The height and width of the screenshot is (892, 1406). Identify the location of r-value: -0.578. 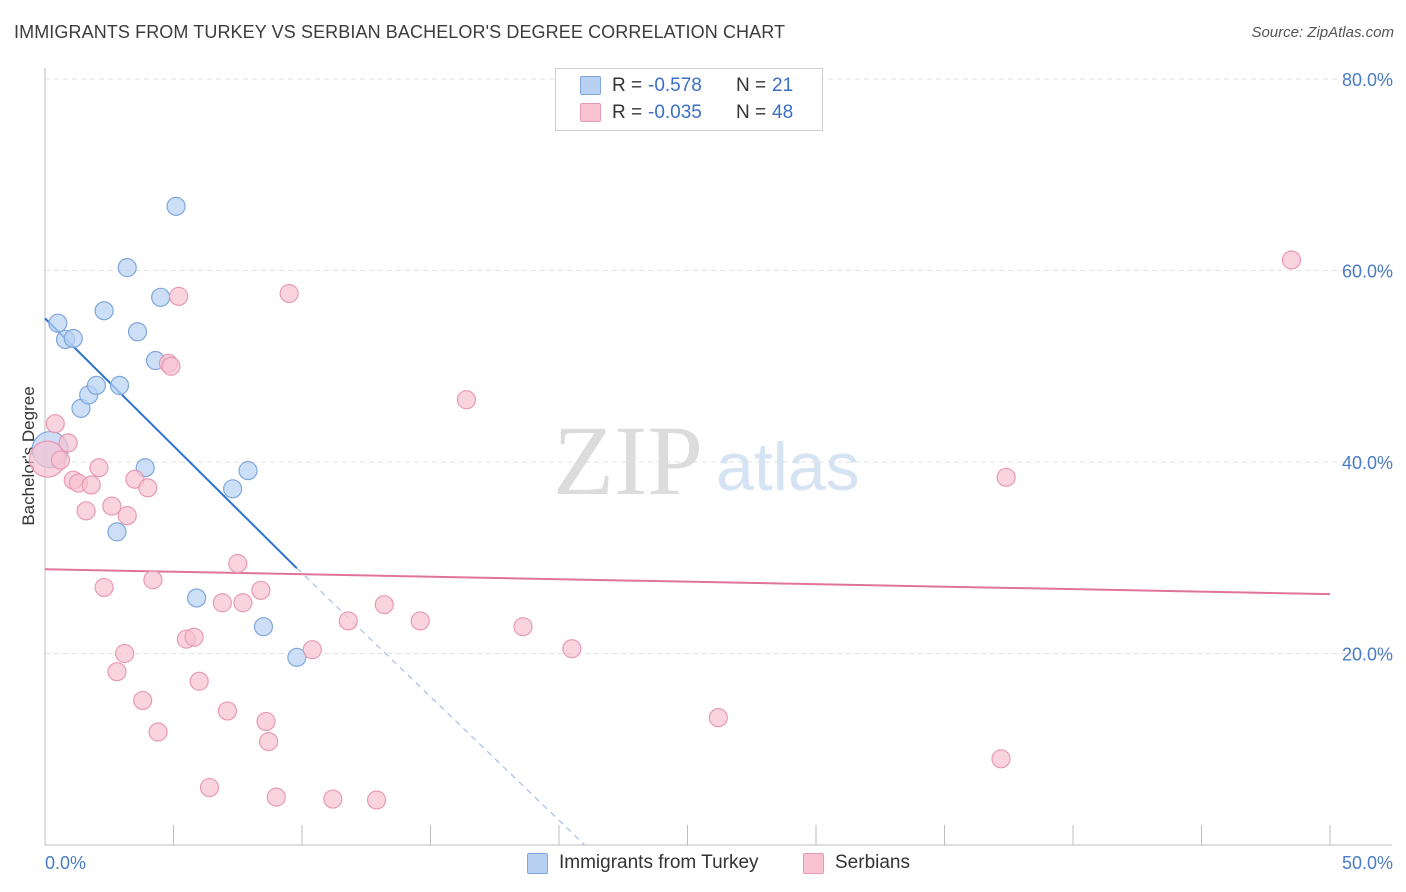
(675, 85).